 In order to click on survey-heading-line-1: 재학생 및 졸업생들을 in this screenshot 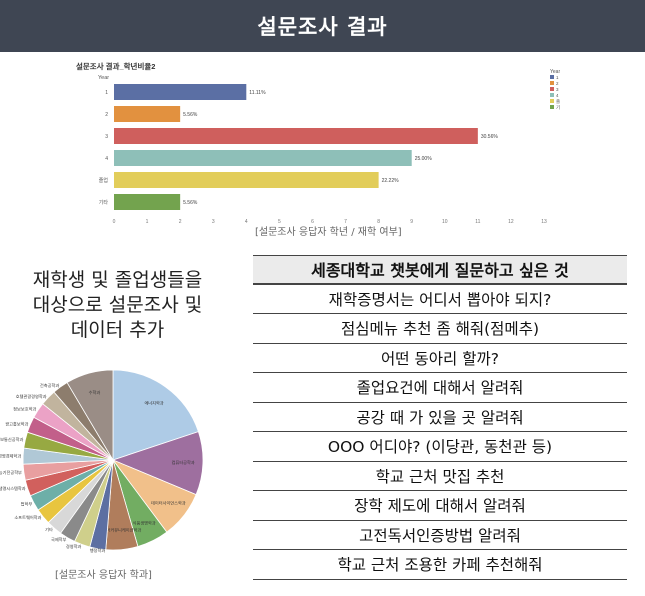, I will do `click(117, 280)`.